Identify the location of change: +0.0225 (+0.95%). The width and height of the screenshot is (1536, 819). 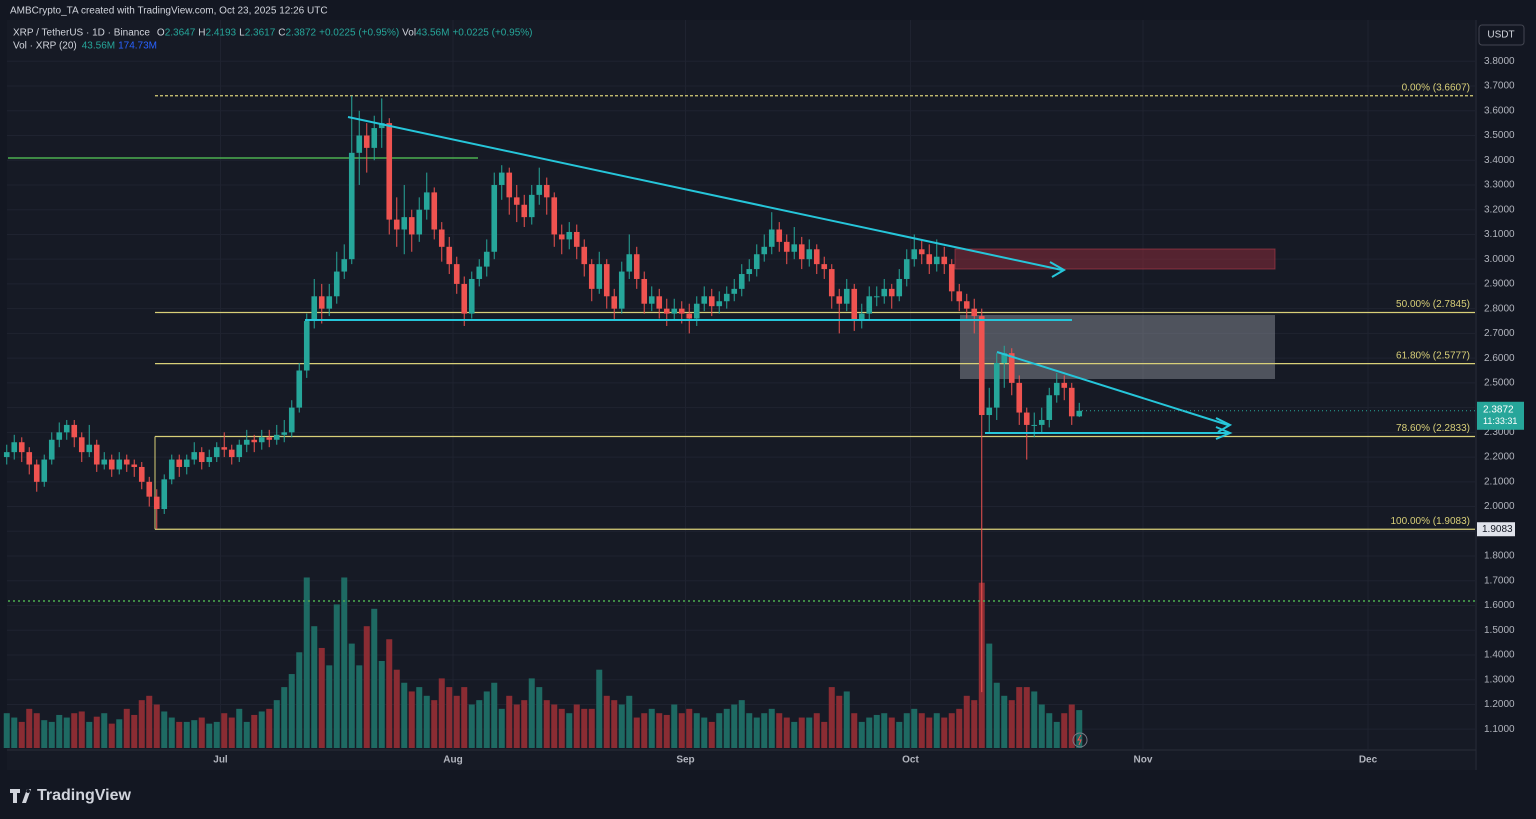
(359, 33).